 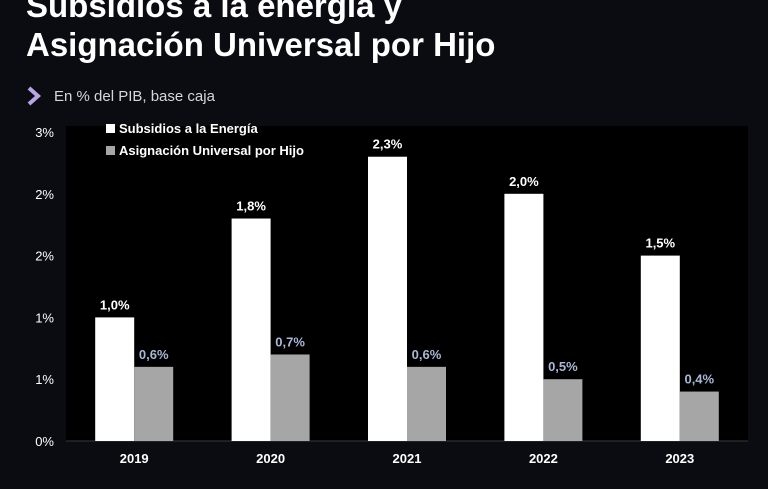 What do you see at coordinates (44, 441) in the screenshot?
I see `y-tick-label: 0%` at bounding box center [44, 441].